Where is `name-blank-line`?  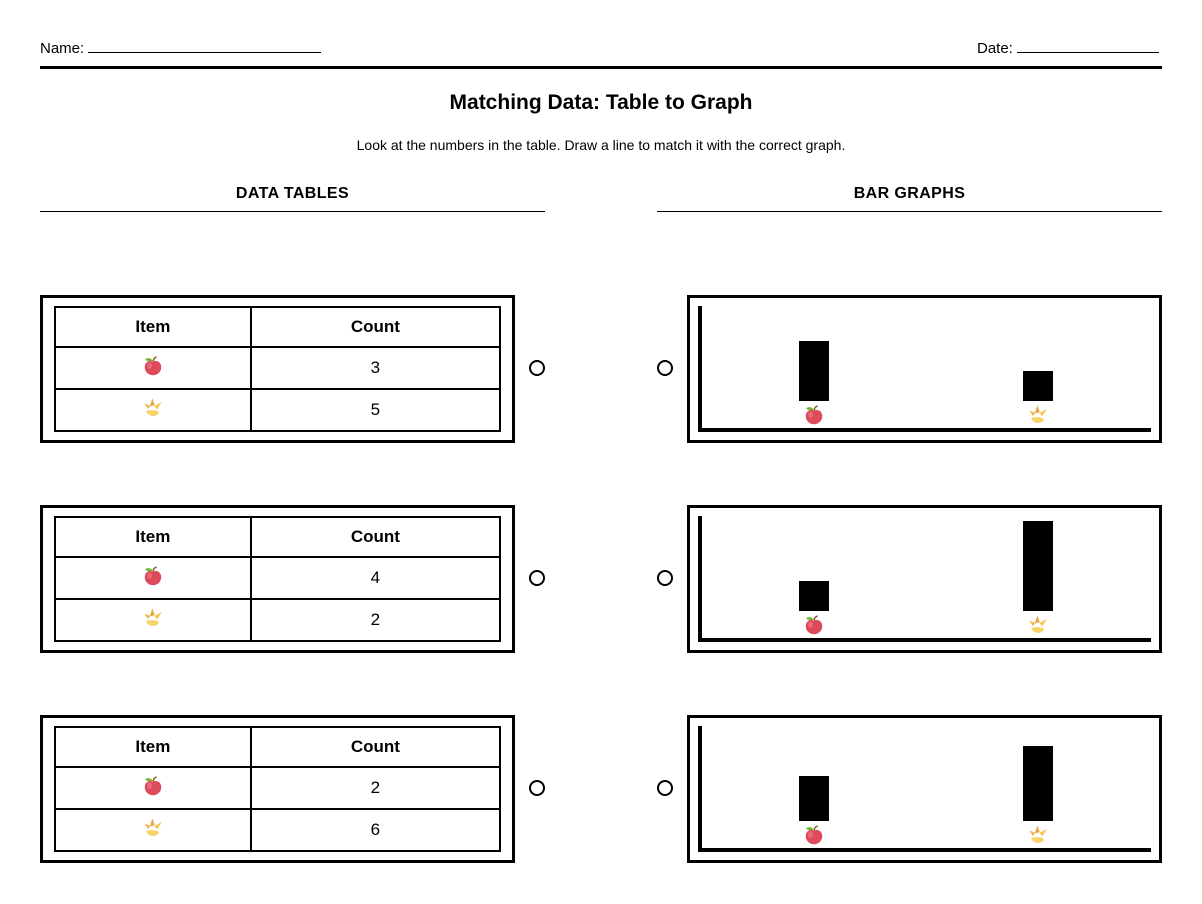 name-blank-line is located at coordinates (205, 46).